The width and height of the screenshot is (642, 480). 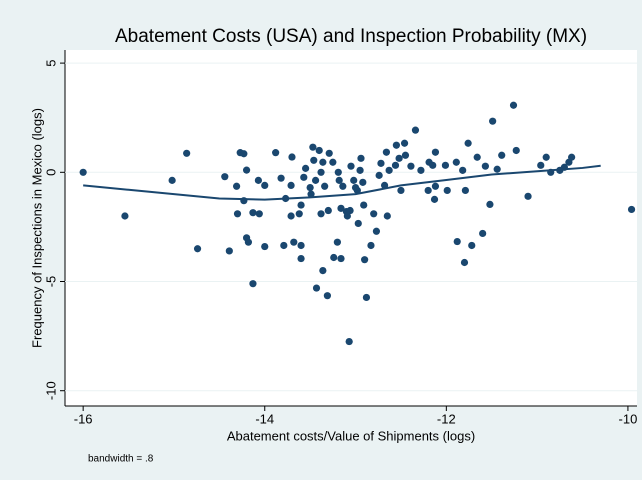 I want to click on lowess-line, so click(x=342, y=182).